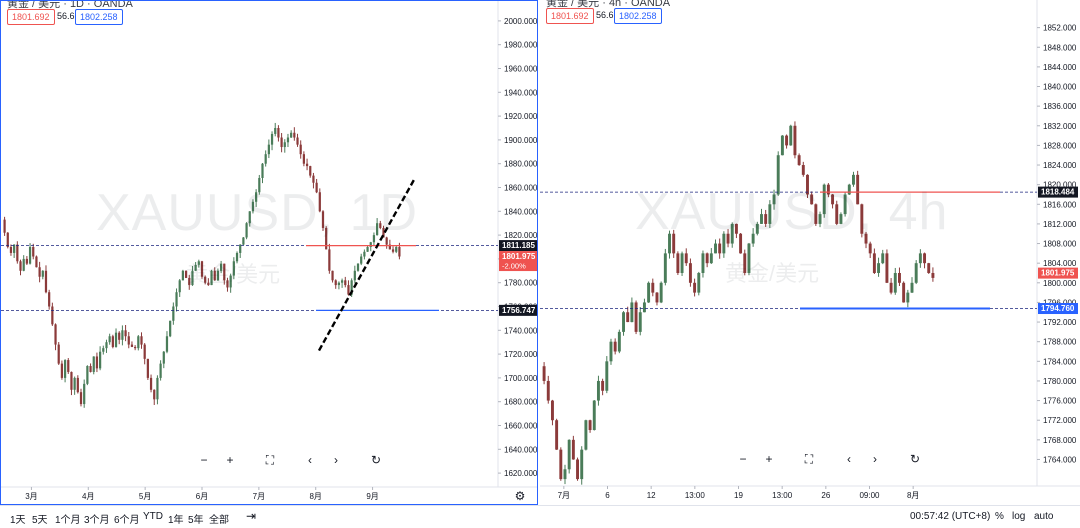 This screenshot has width=1080, height=528. What do you see at coordinates (521, 235) in the screenshot?
I see `y-tick-label: 1820.000` at bounding box center [521, 235].